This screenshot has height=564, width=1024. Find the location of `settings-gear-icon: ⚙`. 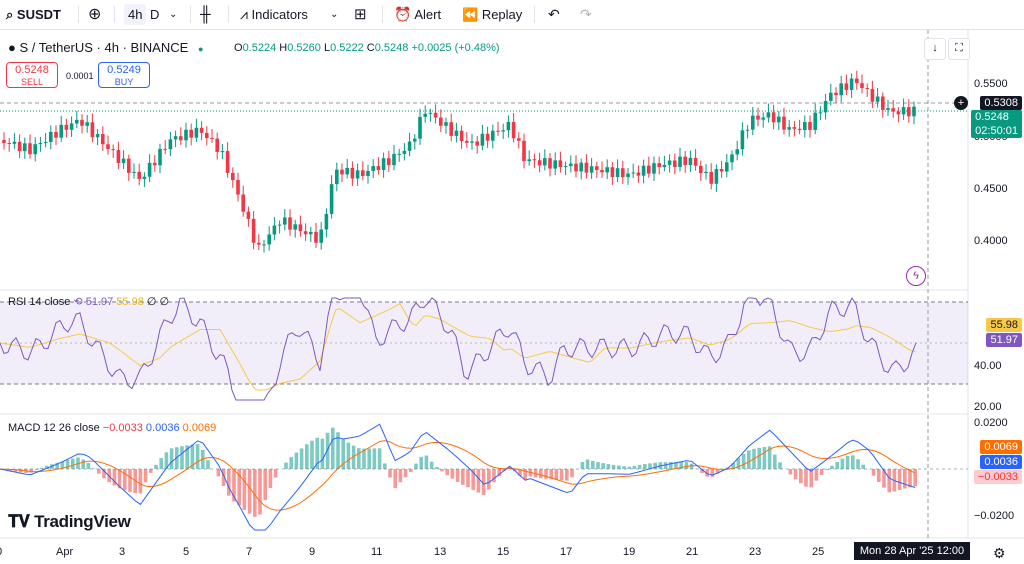

settings-gear-icon: ⚙ is located at coordinates (999, 553).